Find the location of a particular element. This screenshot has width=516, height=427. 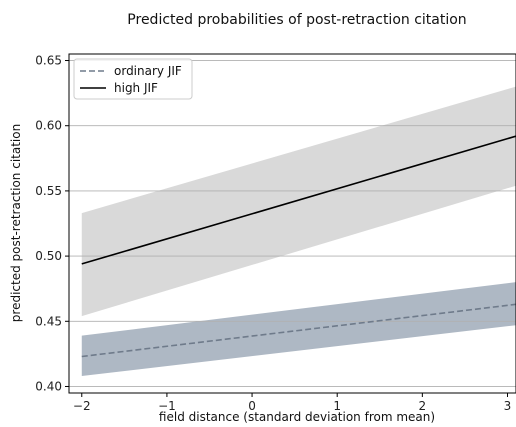

y-tick-label: 0.45 is located at coordinates (48, 321).